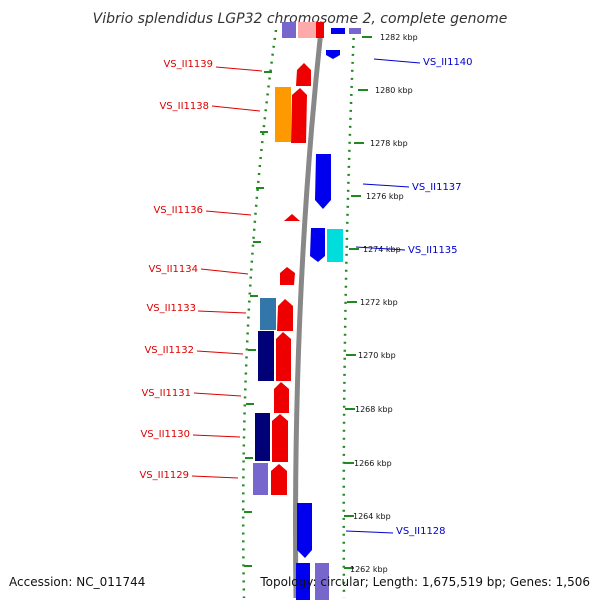  I want to click on scale-label: 1282 kbp, so click(399, 37).